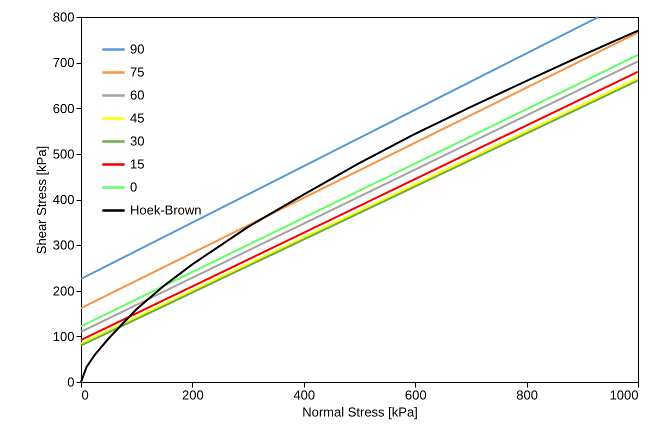  I want to click on y-tick-label: 300, so click(63, 245).